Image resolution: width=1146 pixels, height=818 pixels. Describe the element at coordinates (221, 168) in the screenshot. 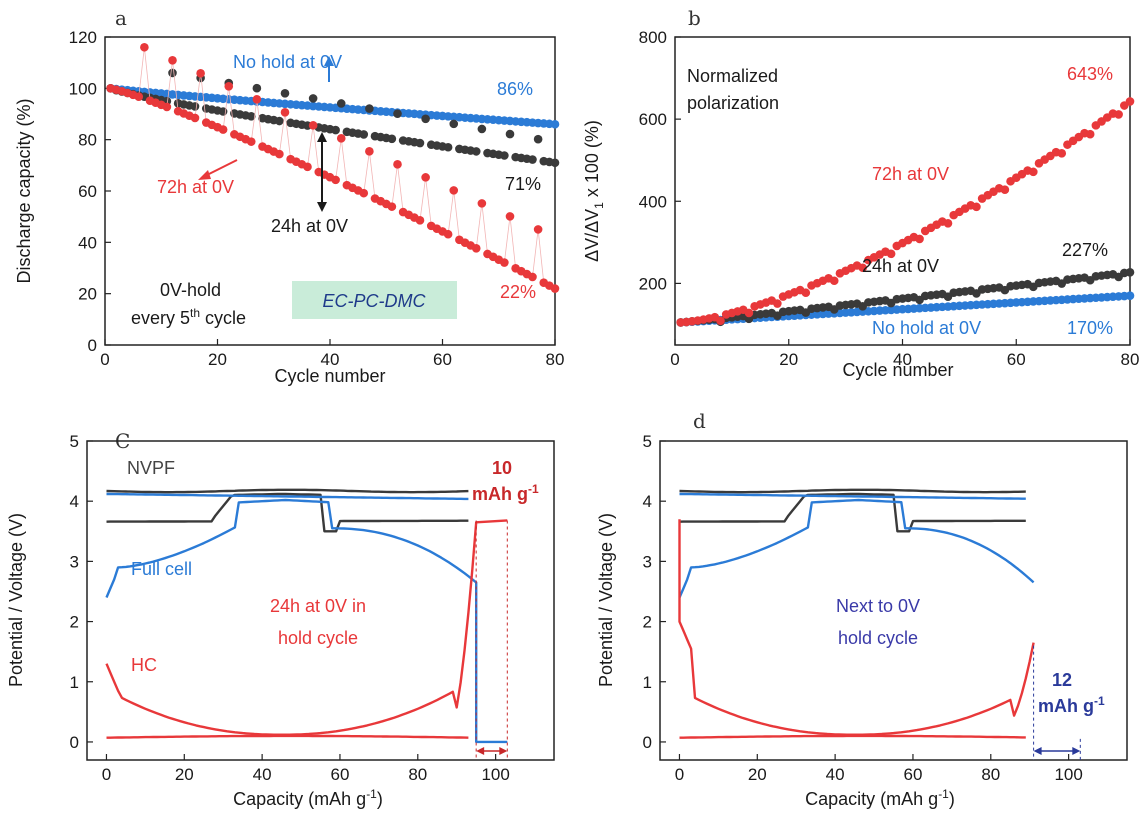

I see `a-arrow-red` at that location.